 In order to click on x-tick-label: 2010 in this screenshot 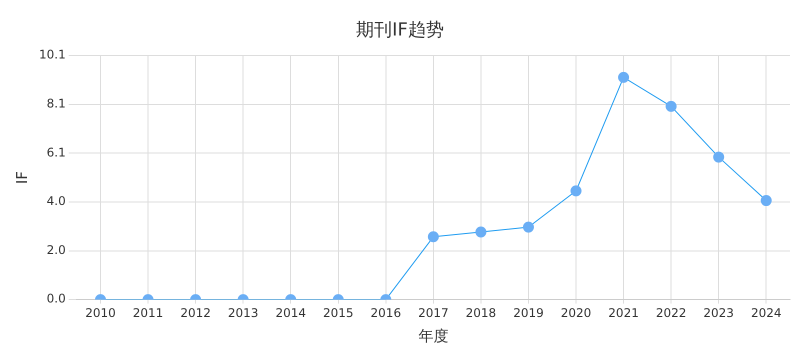, I will do `click(100, 313)`.